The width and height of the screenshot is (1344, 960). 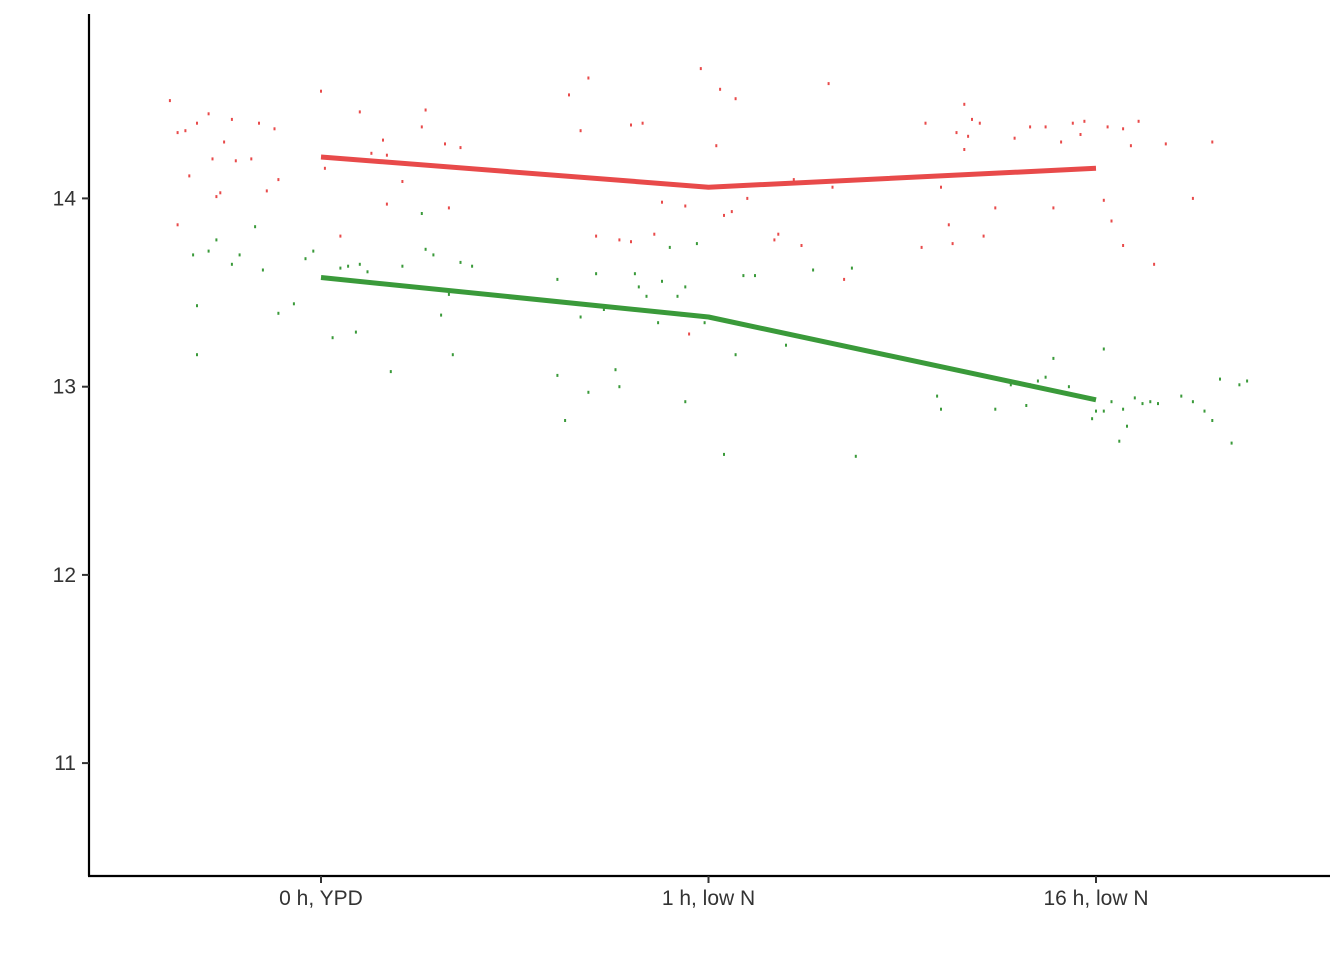 I want to click on y-tick-label: 12, so click(x=64, y=575).